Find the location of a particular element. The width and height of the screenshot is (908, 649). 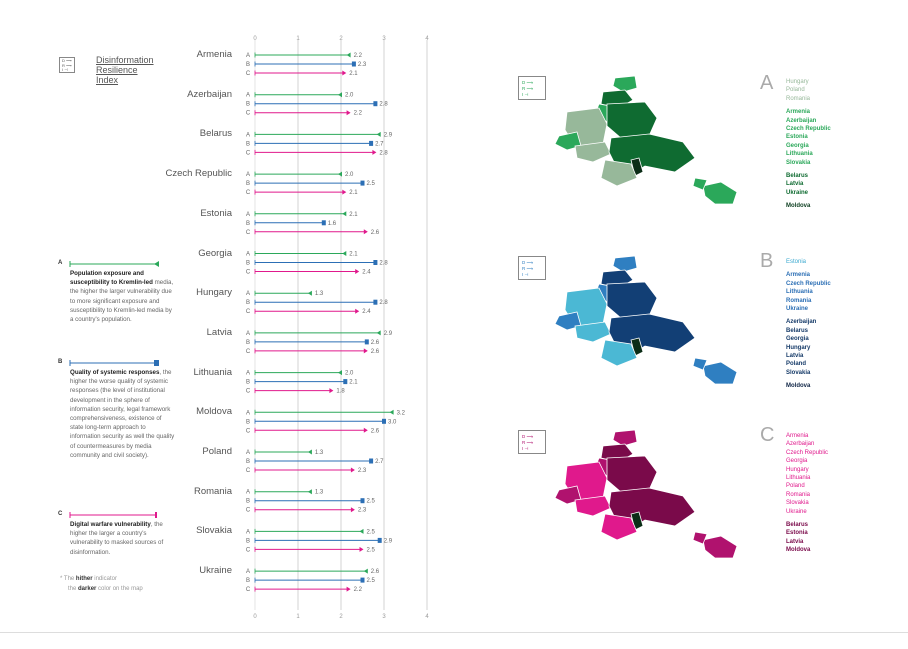

map-list-country: Armenia is located at coordinates (797, 436).